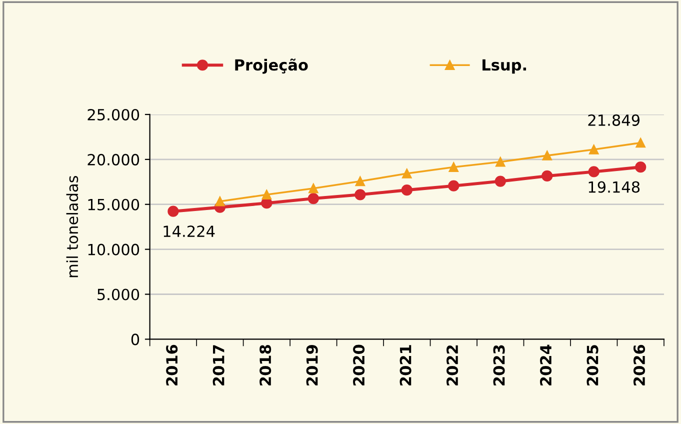 The width and height of the screenshot is (681, 424). What do you see at coordinates (189, 231) in the screenshot?
I see `data-label: 14.224` at bounding box center [189, 231].